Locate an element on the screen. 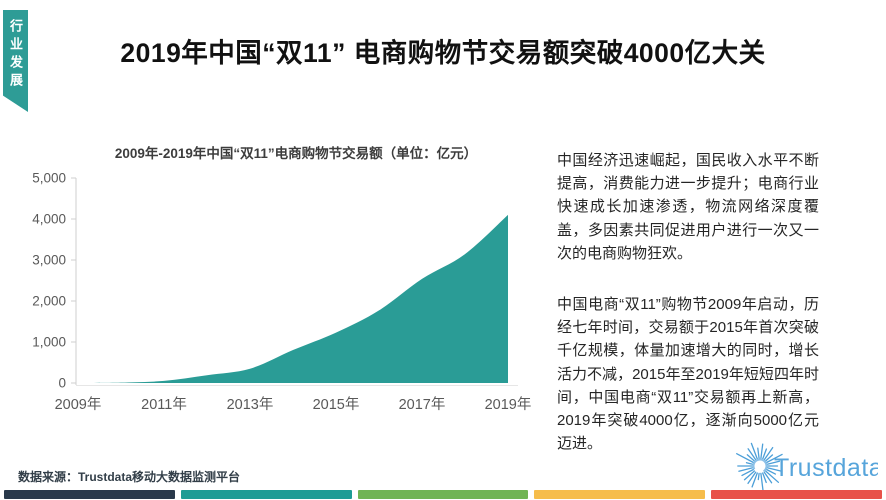  y-tick-label: 1,000 is located at coordinates (49, 342).